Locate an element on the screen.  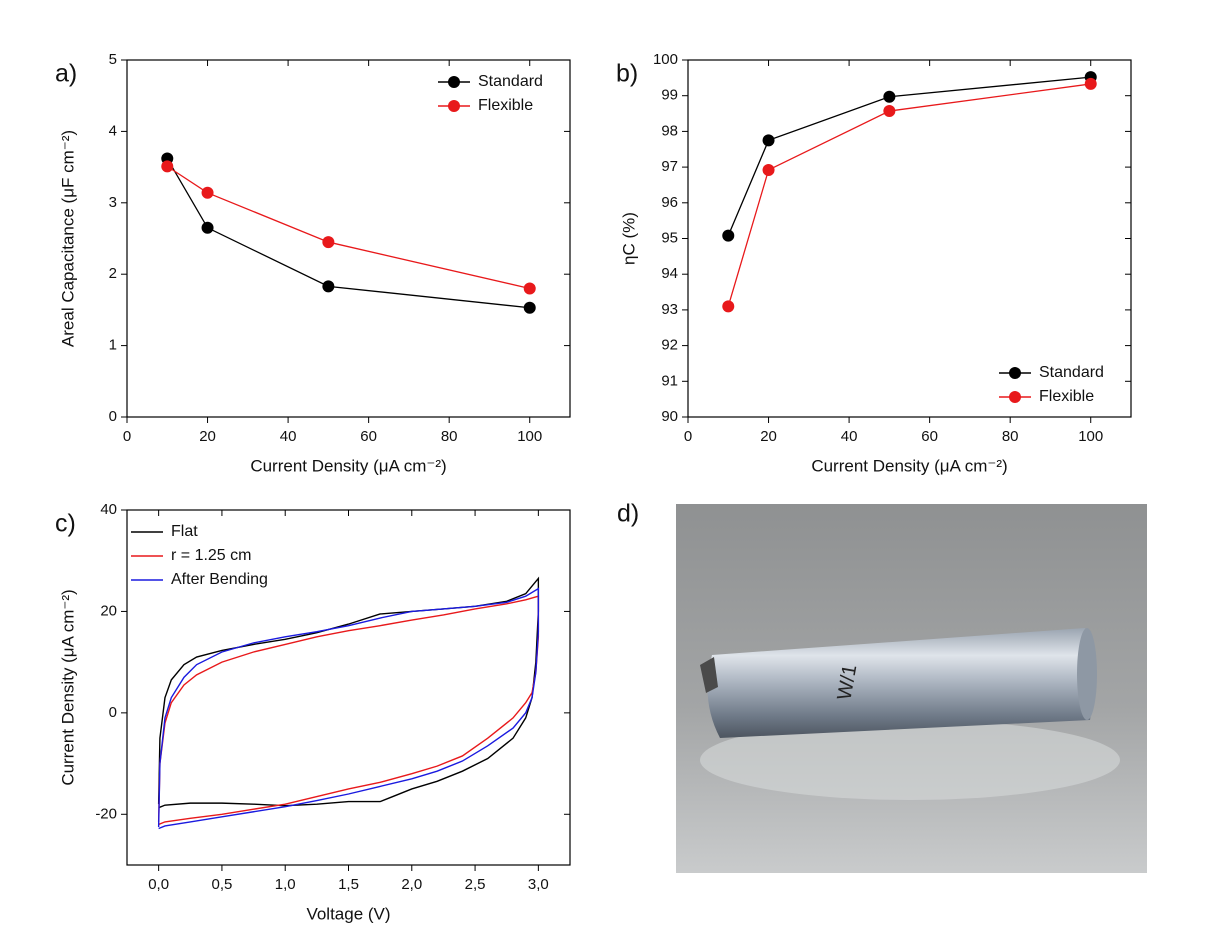
y-tick-label: 93 is located at coordinates (669, 309).